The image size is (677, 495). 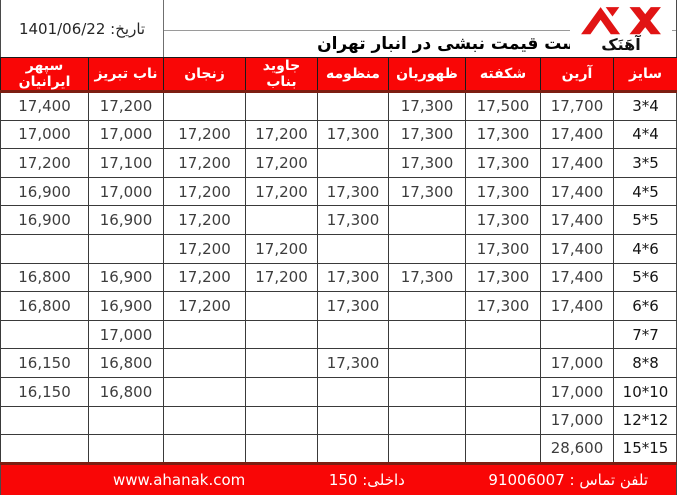 What do you see at coordinates (338, 106) in the screenshot?
I see `table-row: 4*3 17,700 17,500 17,300 17,200 17,400` at bounding box center [338, 106].